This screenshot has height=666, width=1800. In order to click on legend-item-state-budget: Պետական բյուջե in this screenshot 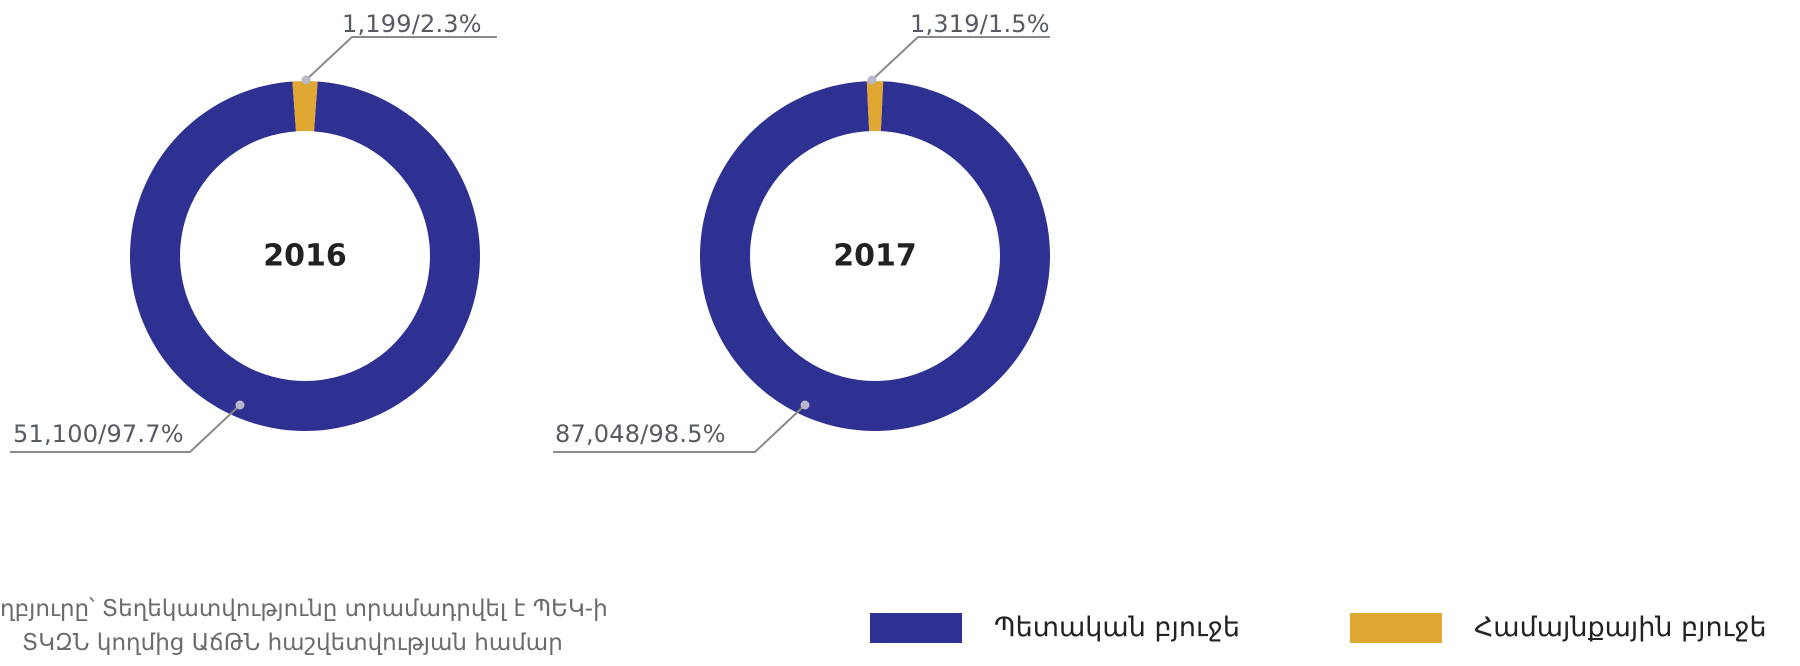, I will do `click(1055, 627)`.